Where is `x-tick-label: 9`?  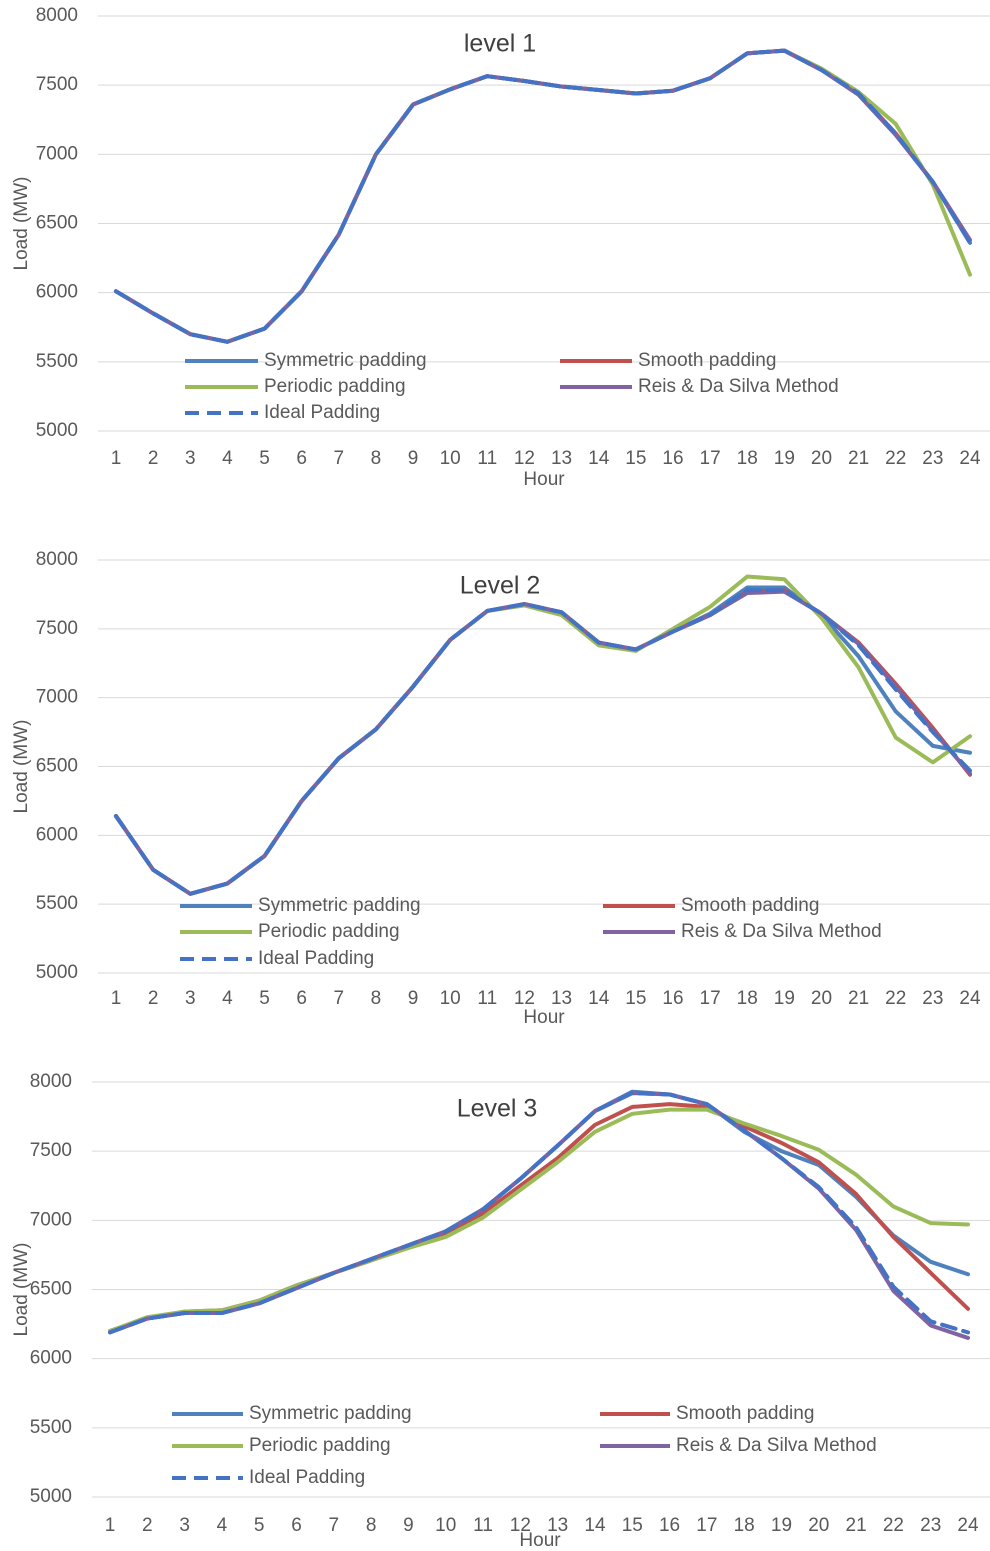
x-tick-label: 9 is located at coordinates (413, 458).